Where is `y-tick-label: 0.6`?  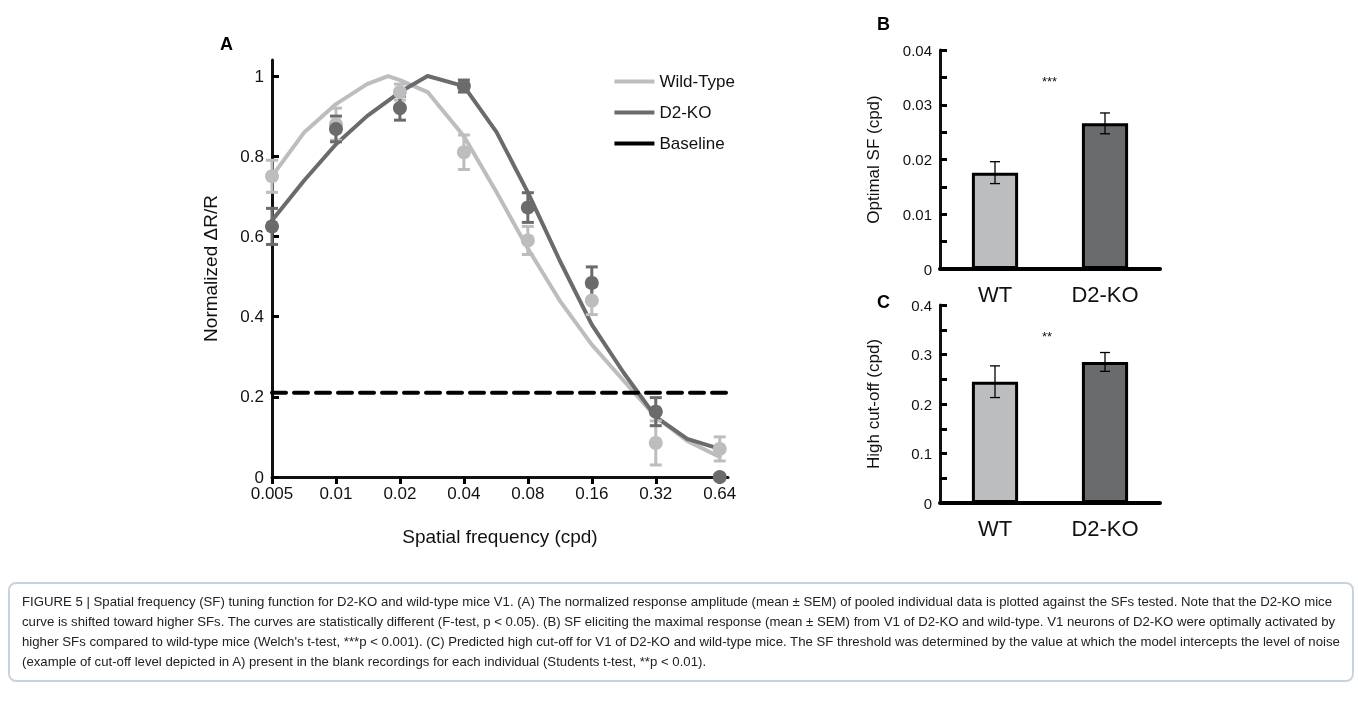 y-tick-label: 0.6 is located at coordinates (252, 236).